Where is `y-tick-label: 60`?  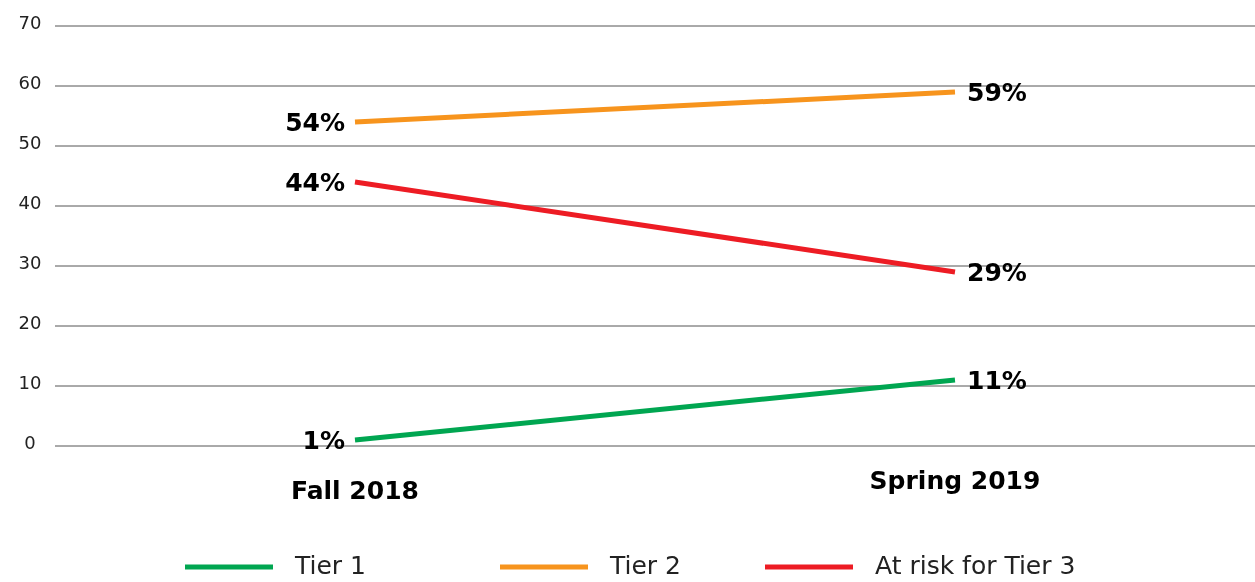
y-tick-label: 60 is located at coordinates (30, 82).